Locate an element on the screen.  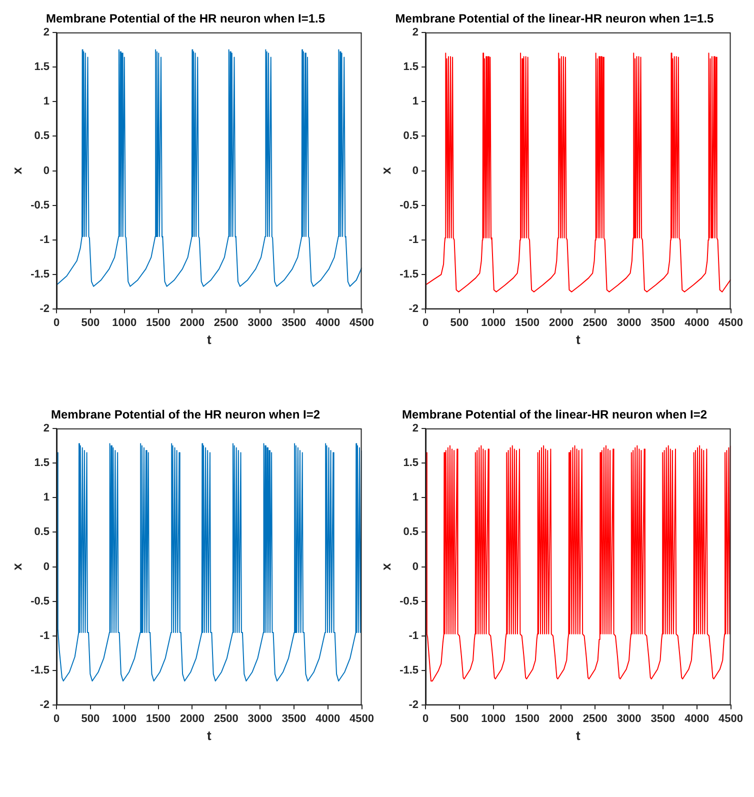
chart-title: Membrane Potential of the HR neuron when I=2 is located at coordinates (185, 415).